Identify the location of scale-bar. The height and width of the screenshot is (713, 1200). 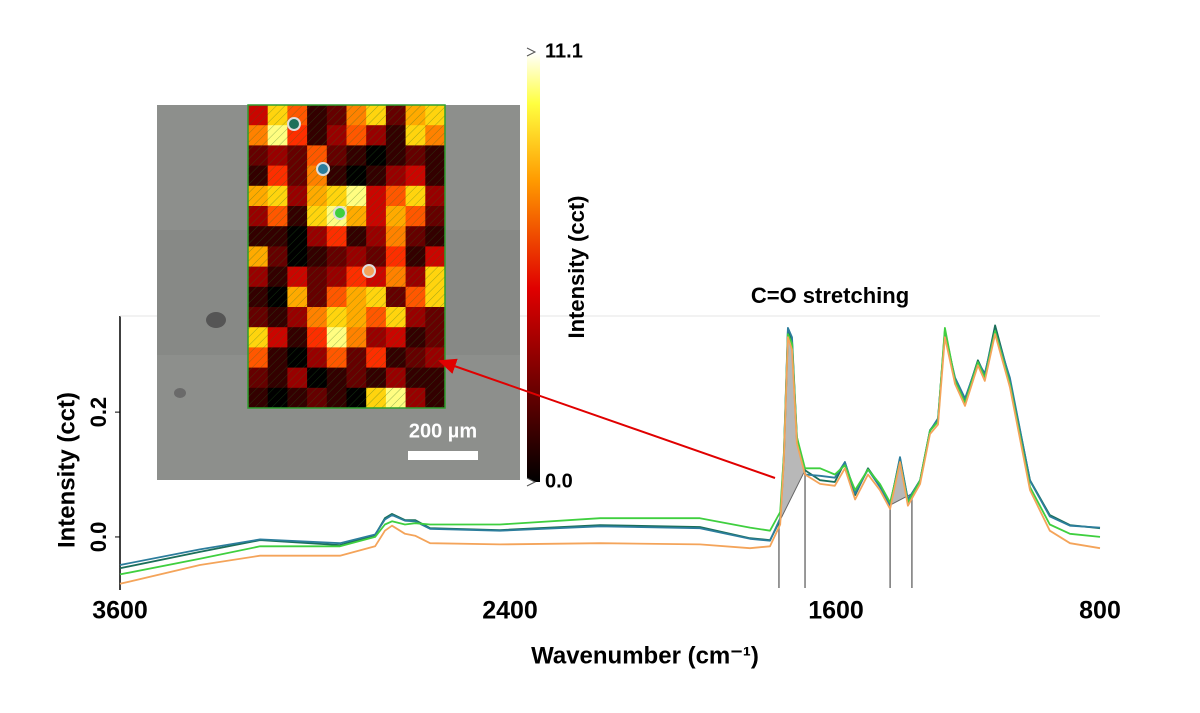
(443, 455).